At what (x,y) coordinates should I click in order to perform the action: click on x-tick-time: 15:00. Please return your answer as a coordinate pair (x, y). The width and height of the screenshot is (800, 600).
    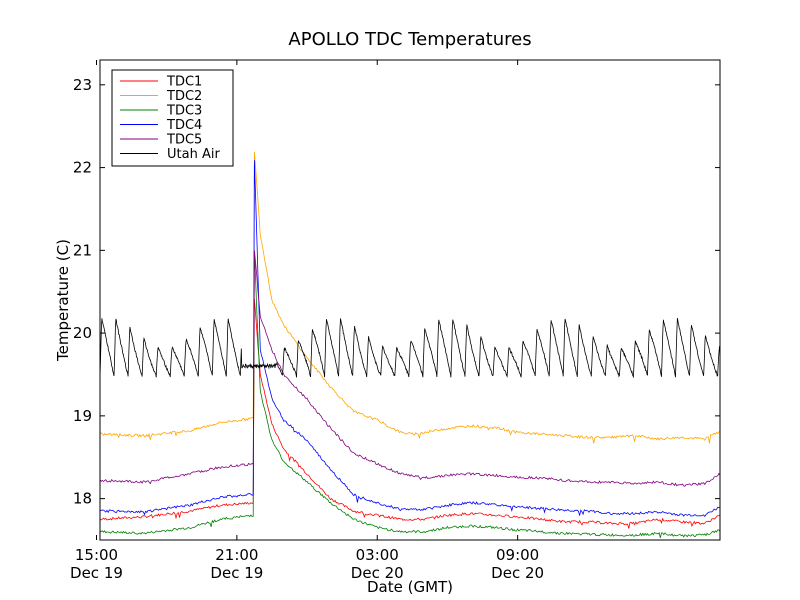
    Looking at the image, I should click on (96, 555).